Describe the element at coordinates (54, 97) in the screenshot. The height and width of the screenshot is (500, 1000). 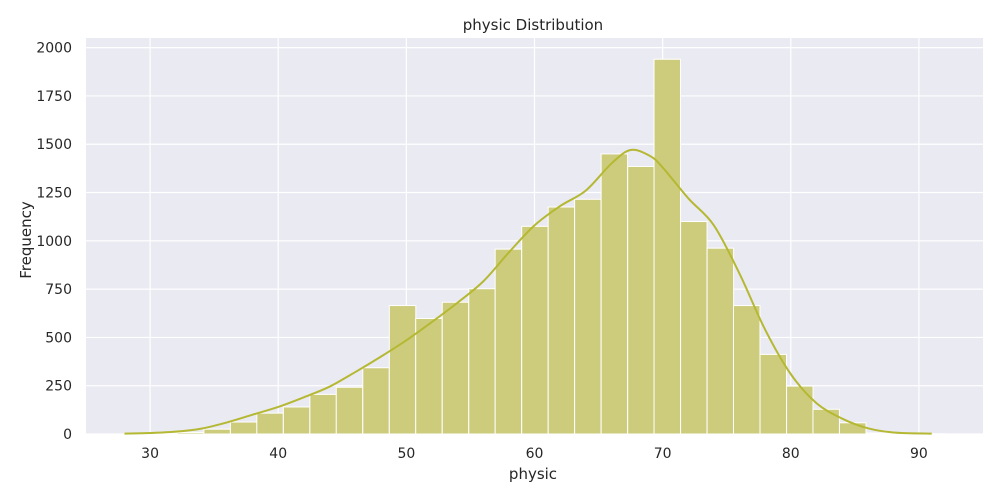
I see `y-tick-label: 1750` at that location.